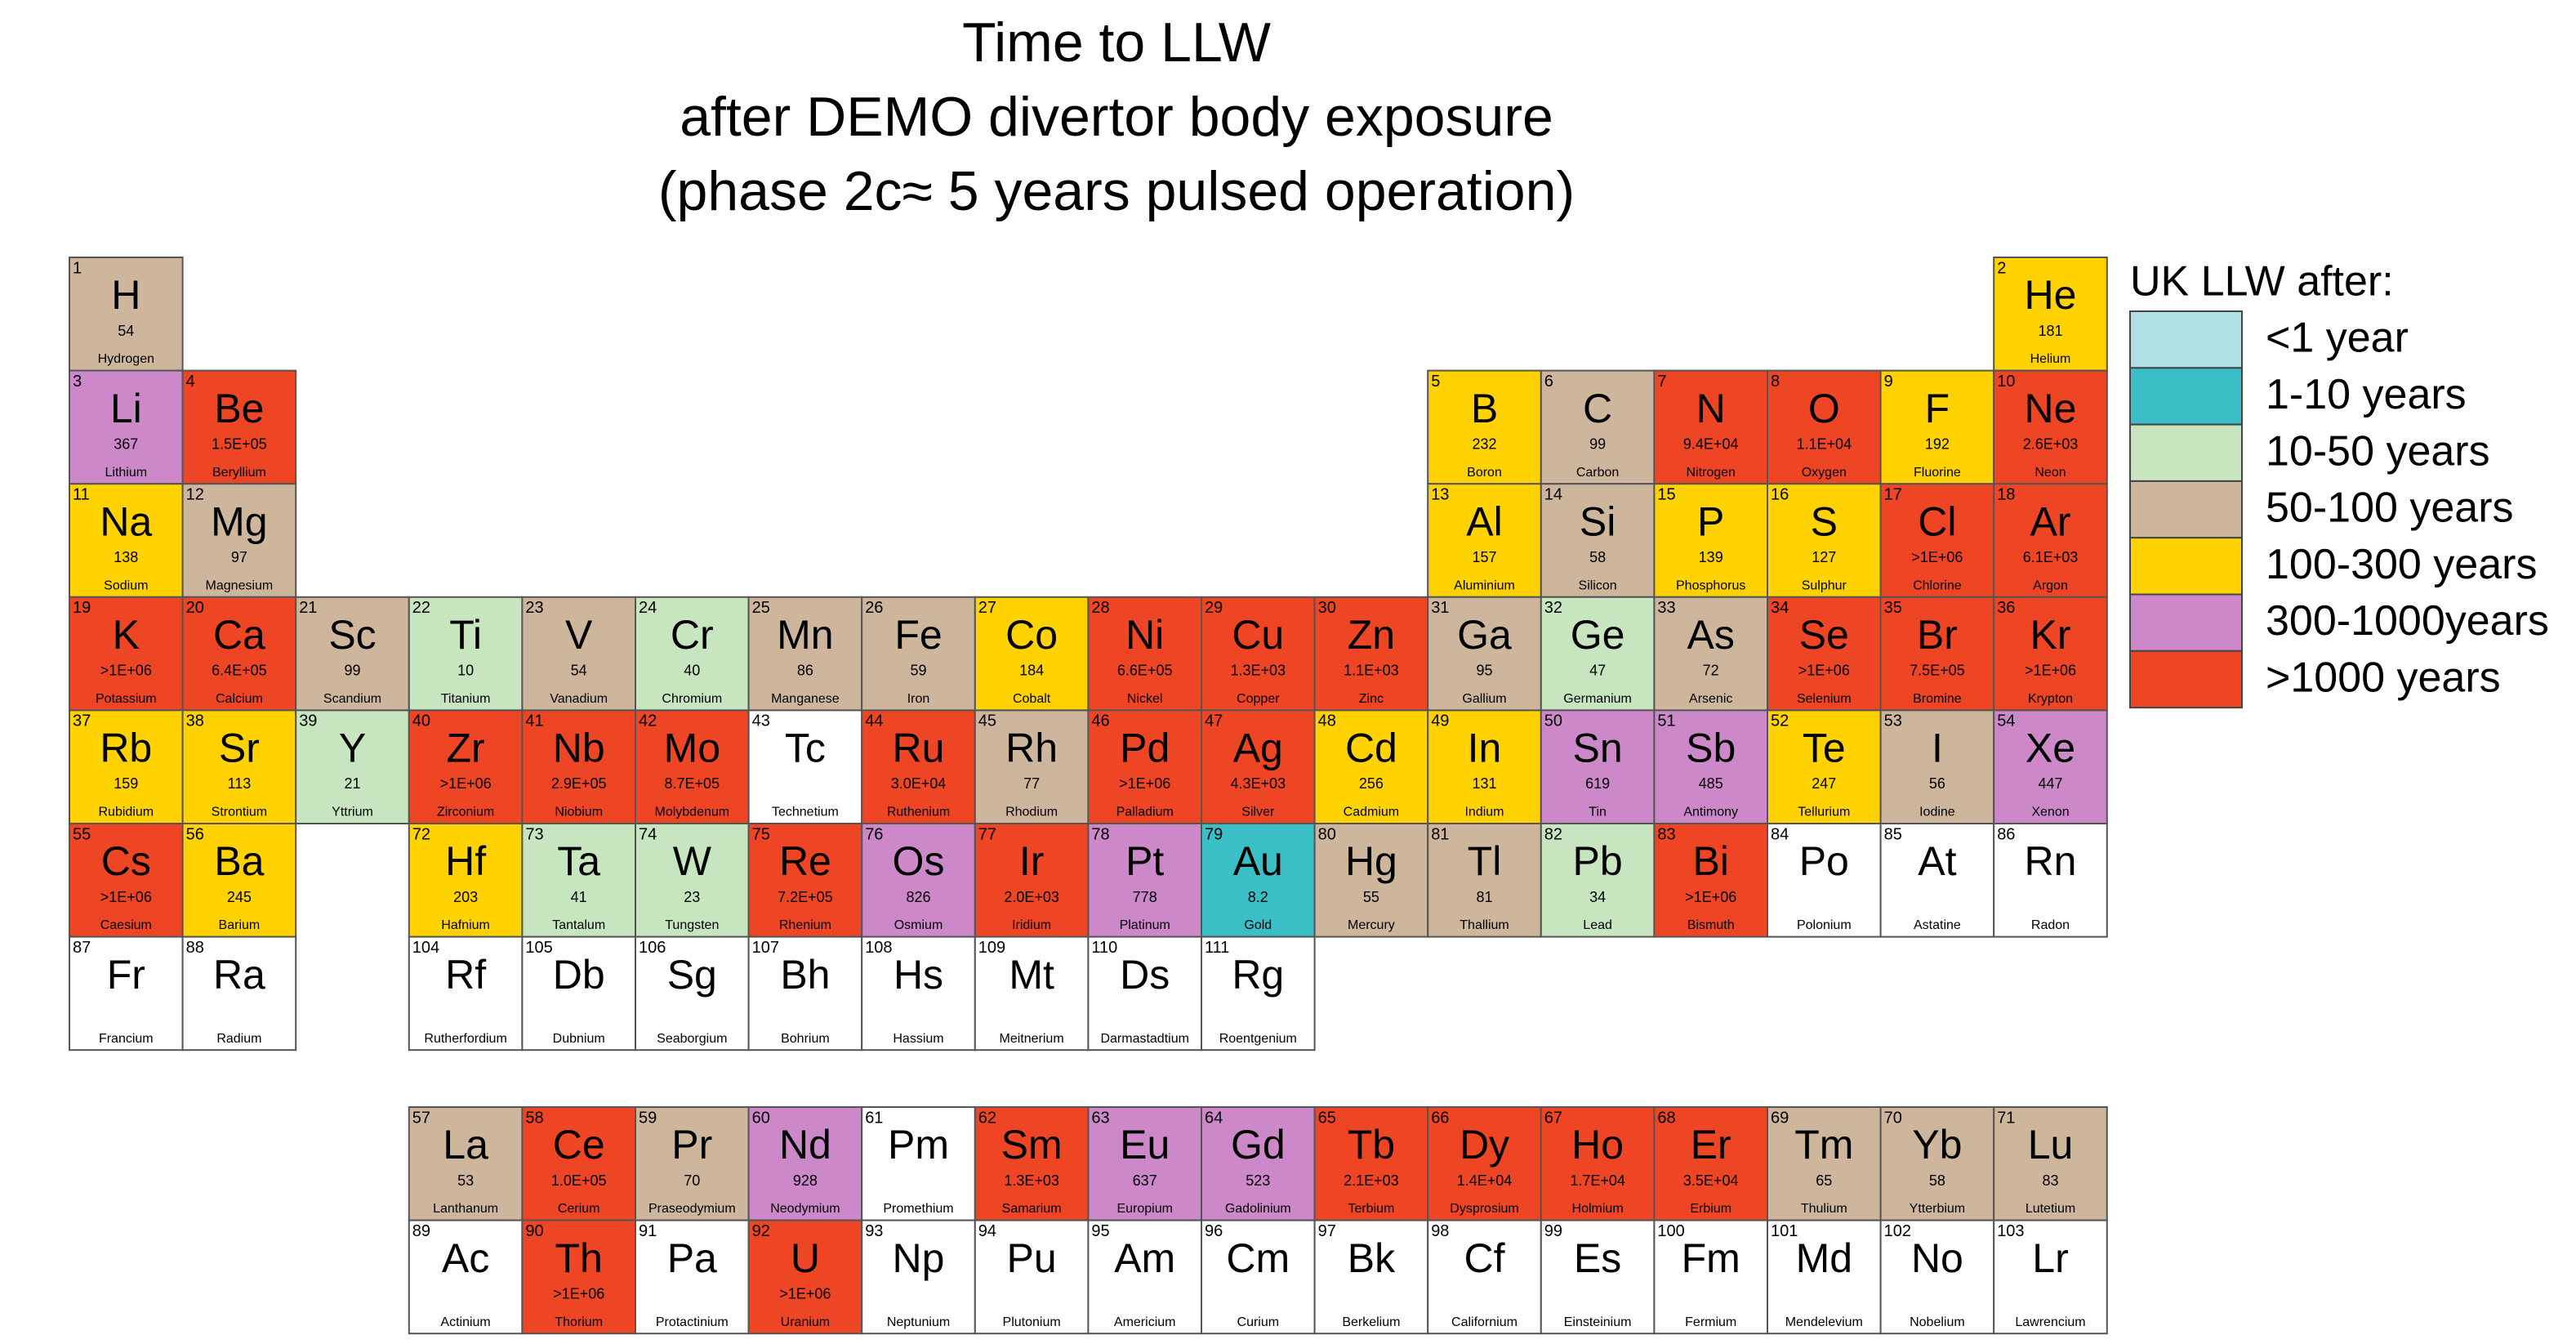 The height and width of the screenshot is (1344, 2576). What do you see at coordinates (579, 1039) in the screenshot?
I see `element-name: Dubnium` at bounding box center [579, 1039].